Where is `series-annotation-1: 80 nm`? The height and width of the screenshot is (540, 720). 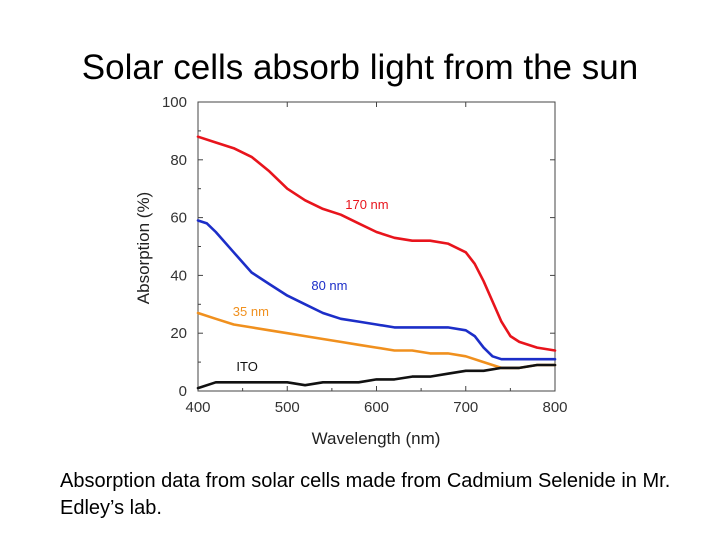 series-annotation-1: 80 nm is located at coordinates (329, 285).